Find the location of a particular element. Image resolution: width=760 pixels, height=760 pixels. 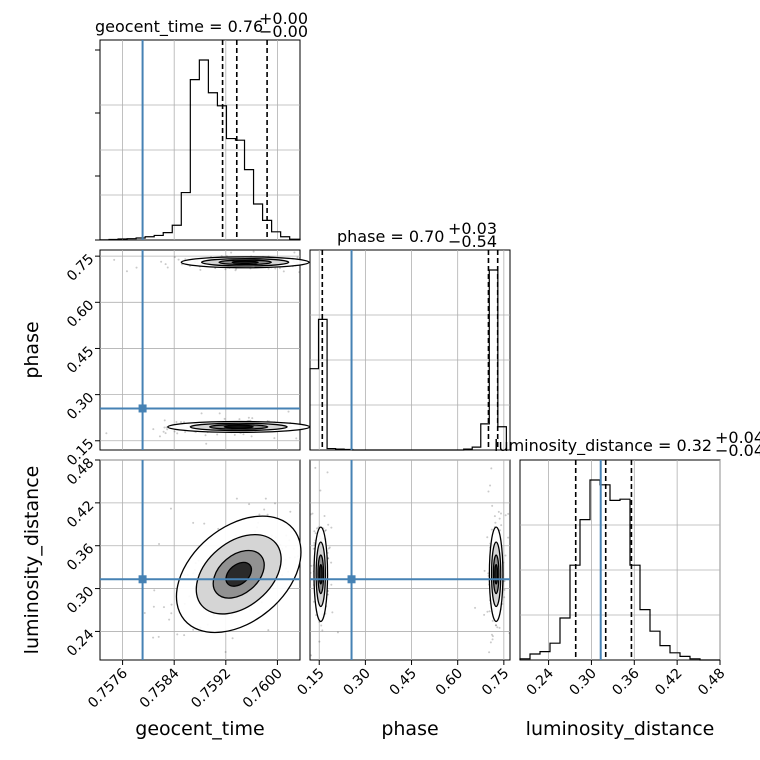

sample-points is located at coordinates (410, 561).